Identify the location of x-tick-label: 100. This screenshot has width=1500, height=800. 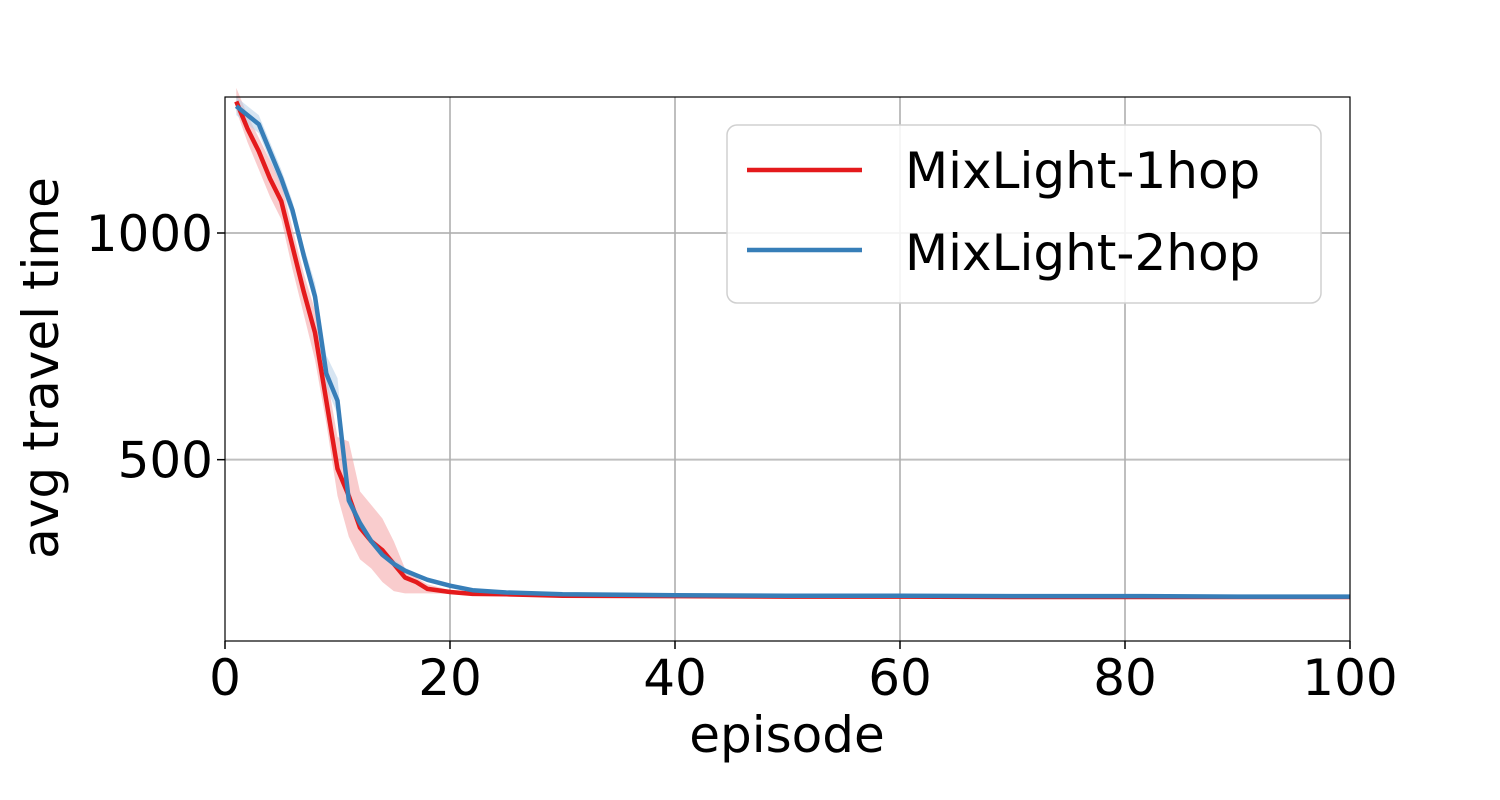
(1349, 678).